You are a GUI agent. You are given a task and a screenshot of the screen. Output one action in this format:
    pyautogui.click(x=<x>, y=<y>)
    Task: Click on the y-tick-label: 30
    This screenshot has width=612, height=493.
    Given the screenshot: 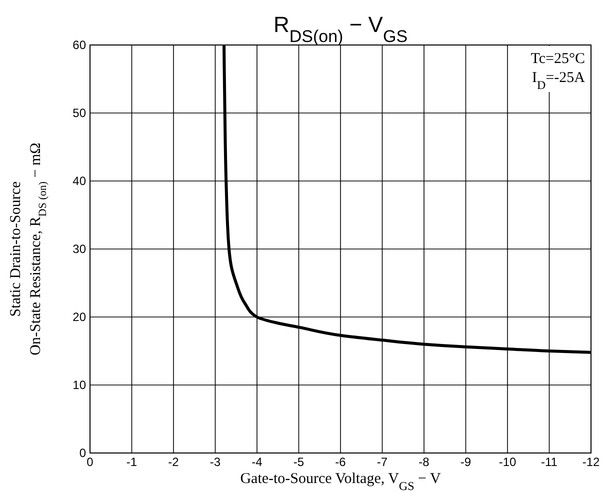 What is the action you would take?
    pyautogui.click(x=79, y=249)
    